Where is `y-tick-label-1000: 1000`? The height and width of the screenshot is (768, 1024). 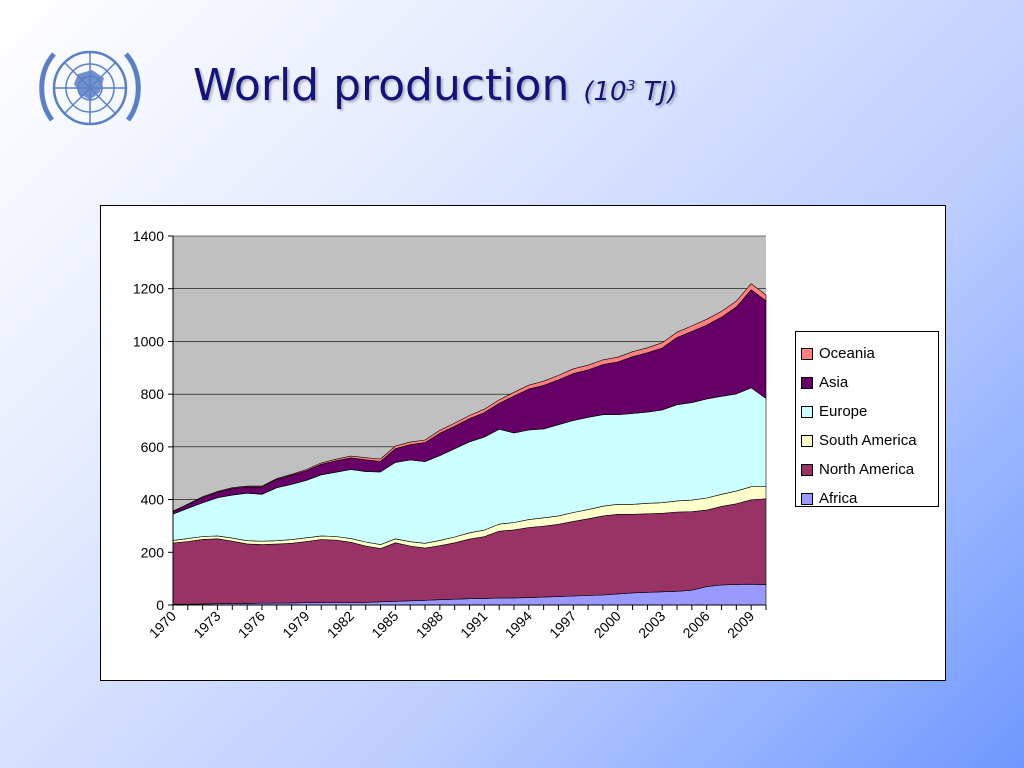
y-tick-label-1000: 1000 is located at coordinates (148, 341).